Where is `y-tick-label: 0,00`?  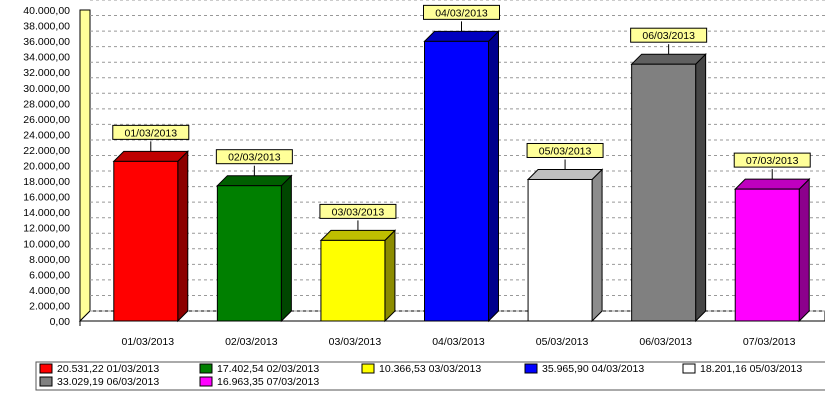 y-tick-label: 0,00 is located at coordinates (60, 322).